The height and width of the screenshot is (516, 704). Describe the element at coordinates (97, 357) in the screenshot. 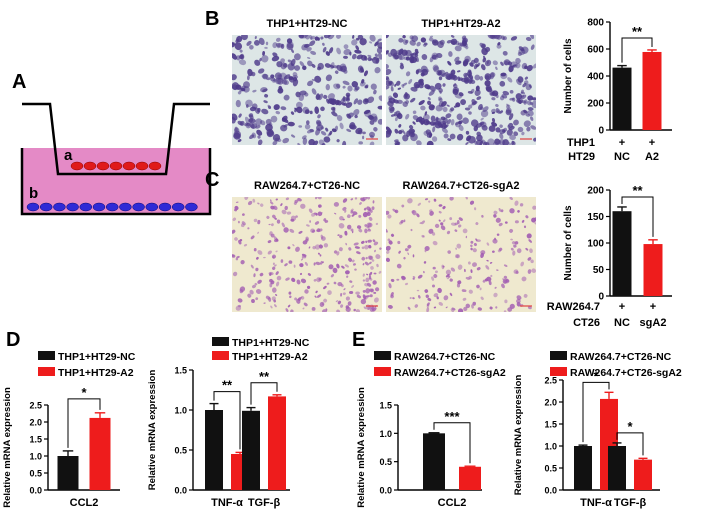

I see `legend-label-nc: THP1+HT29-NC` at that location.